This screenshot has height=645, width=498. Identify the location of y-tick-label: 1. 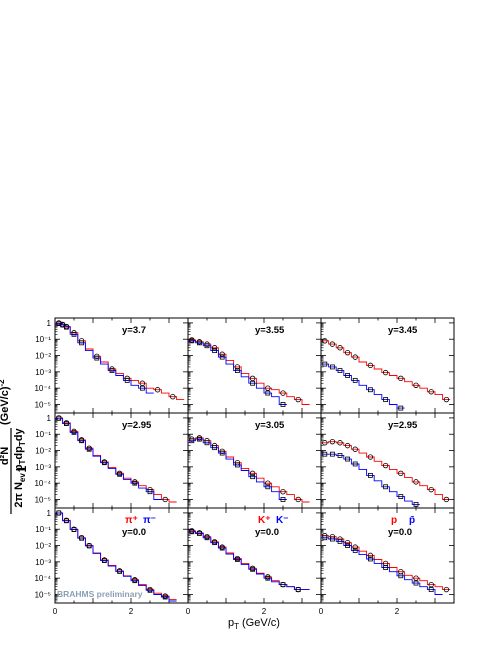
(49, 323).